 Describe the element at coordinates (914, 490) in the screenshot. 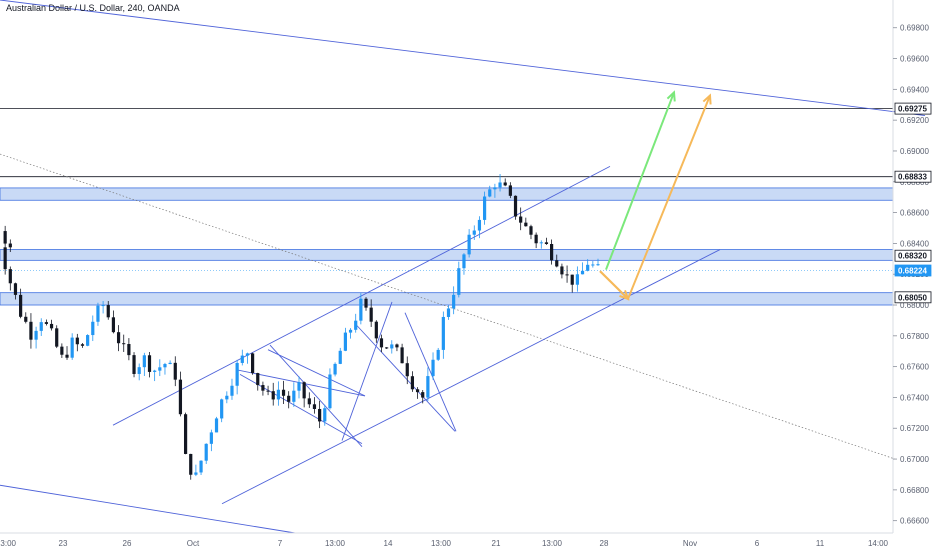

I see `y-tick-label: 0.66800` at that location.